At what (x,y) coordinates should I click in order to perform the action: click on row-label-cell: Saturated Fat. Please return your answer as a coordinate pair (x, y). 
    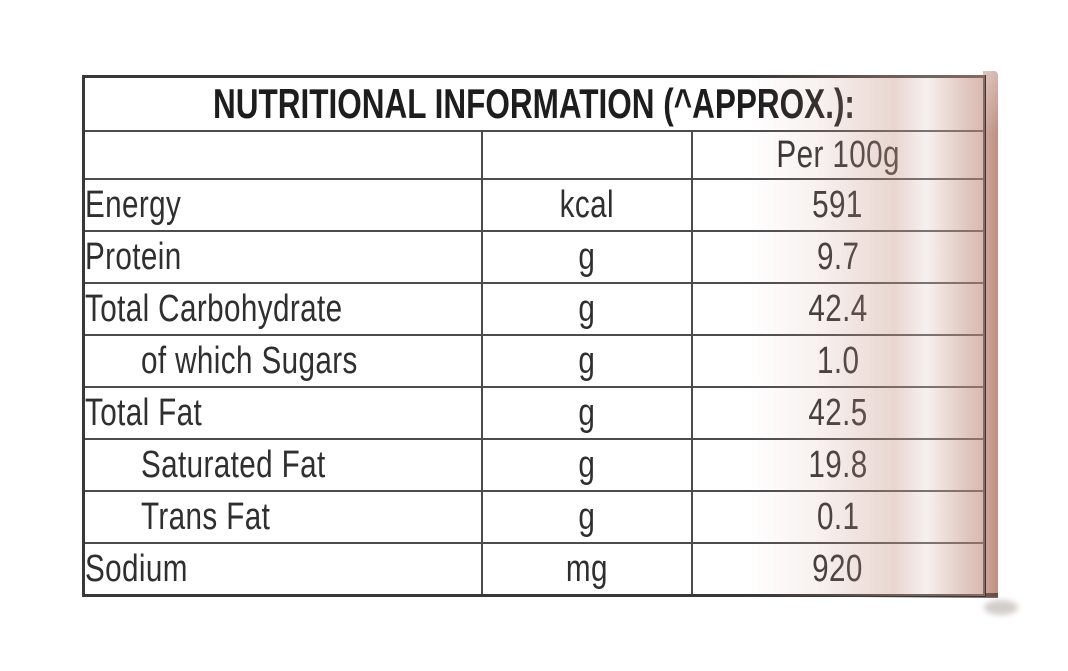
    Looking at the image, I should click on (282, 465).